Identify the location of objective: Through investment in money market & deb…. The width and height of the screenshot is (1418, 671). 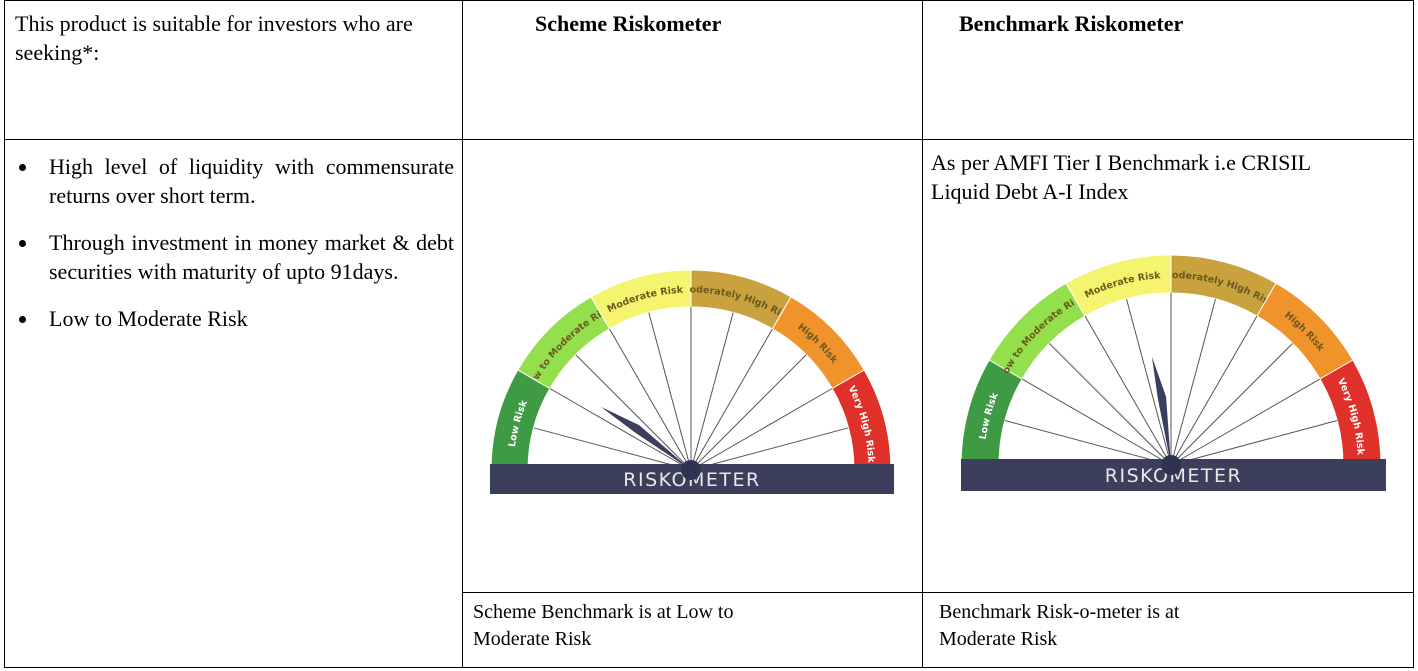
(246, 257).